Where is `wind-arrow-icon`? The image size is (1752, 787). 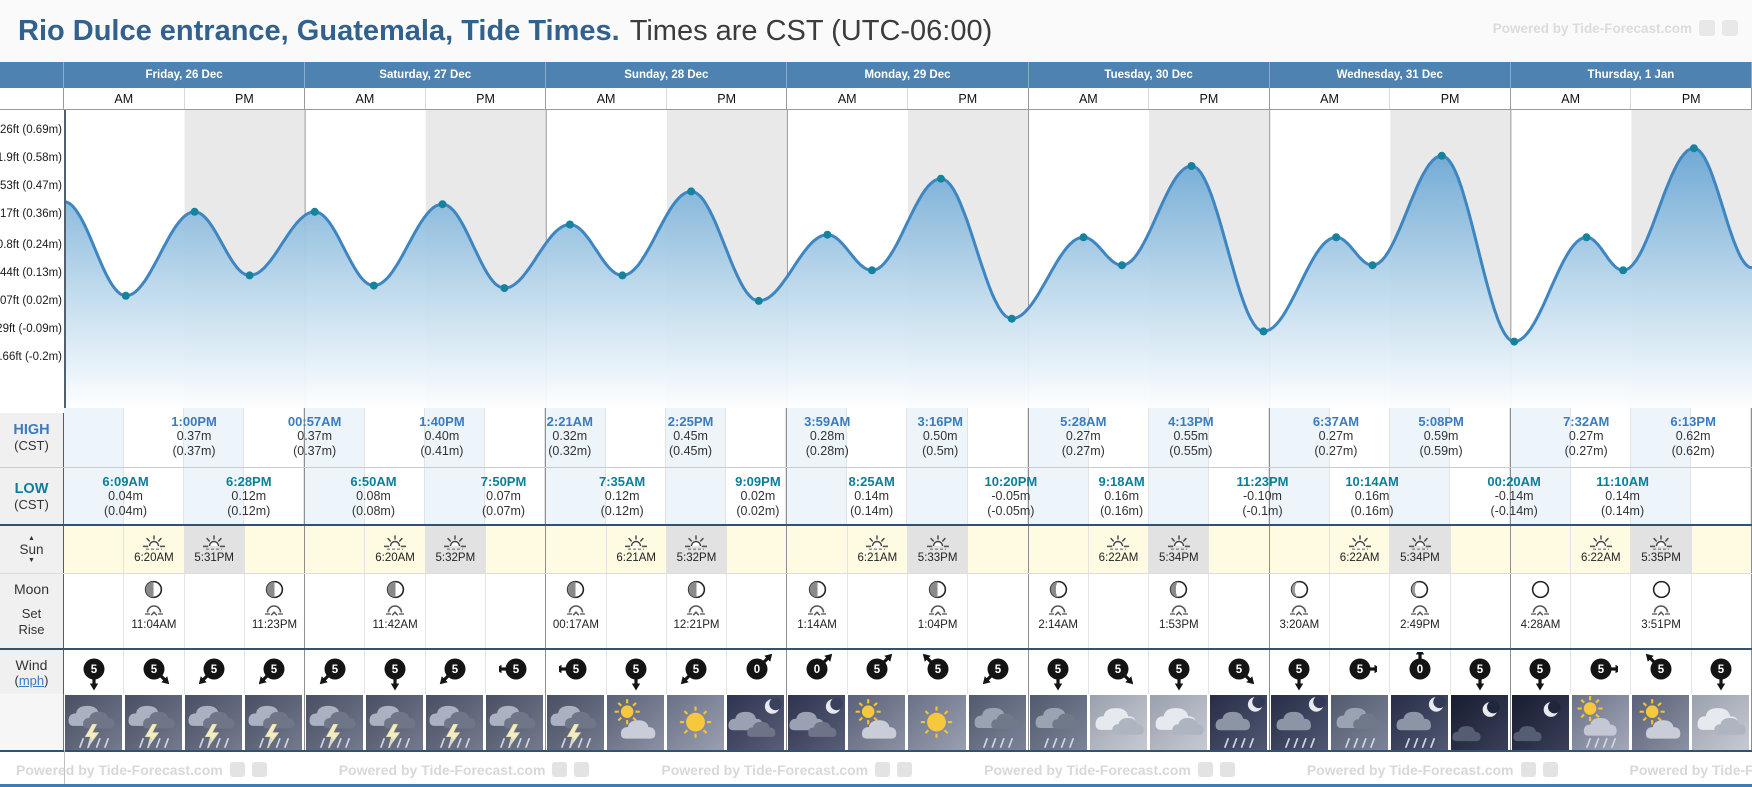 wind-arrow-icon is located at coordinates (93, 684).